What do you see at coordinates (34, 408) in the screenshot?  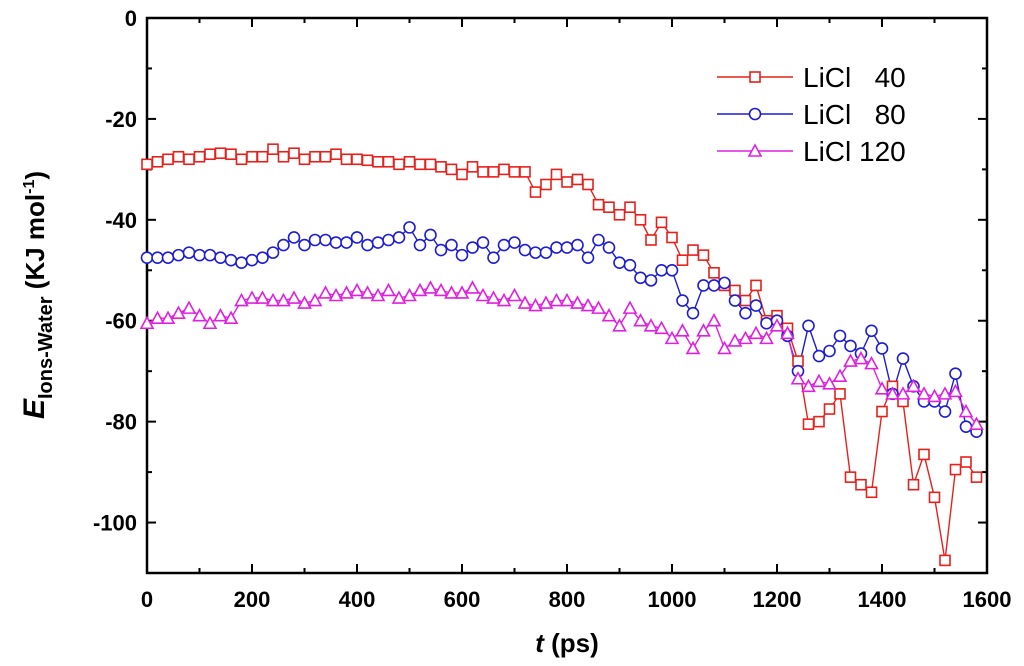 I see `y-axis-var: E` at bounding box center [34, 408].